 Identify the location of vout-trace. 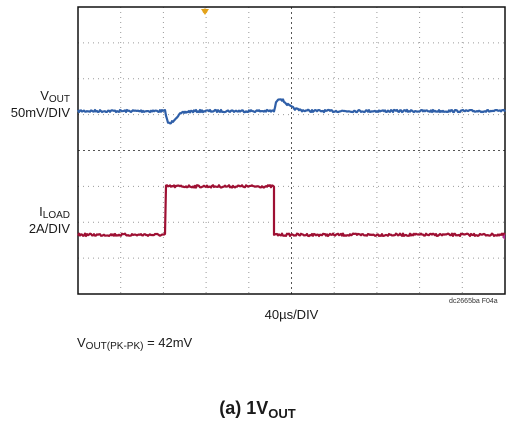
(291, 111).